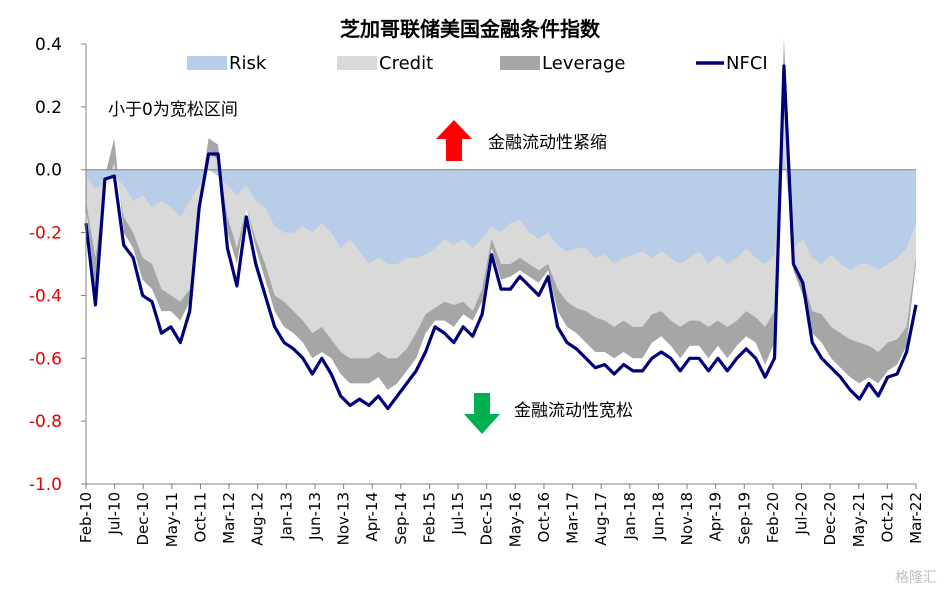  Describe the element at coordinates (344, 518) in the screenshot. I see `x-tick-label: Nov-13` at that location.